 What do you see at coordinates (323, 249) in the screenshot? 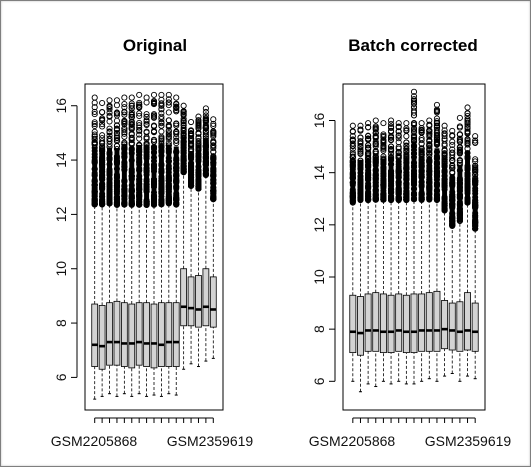
I see `y-axis-batch-corrected: 6 8 10 12 14 16` at bounding box center [323, 249].